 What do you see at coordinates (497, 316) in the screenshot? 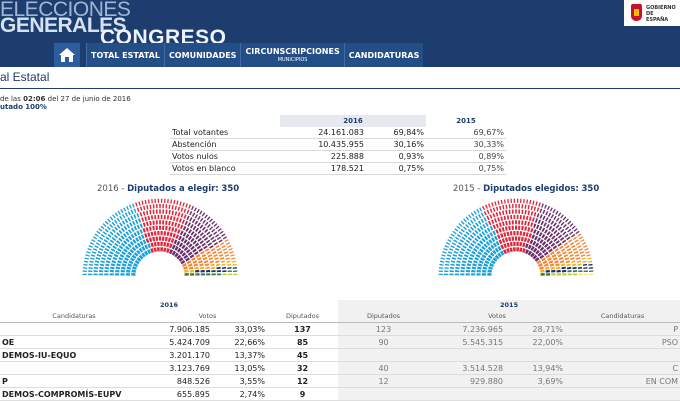
I see `col-votos-2015: Votos` at bounding box center [497, 316].